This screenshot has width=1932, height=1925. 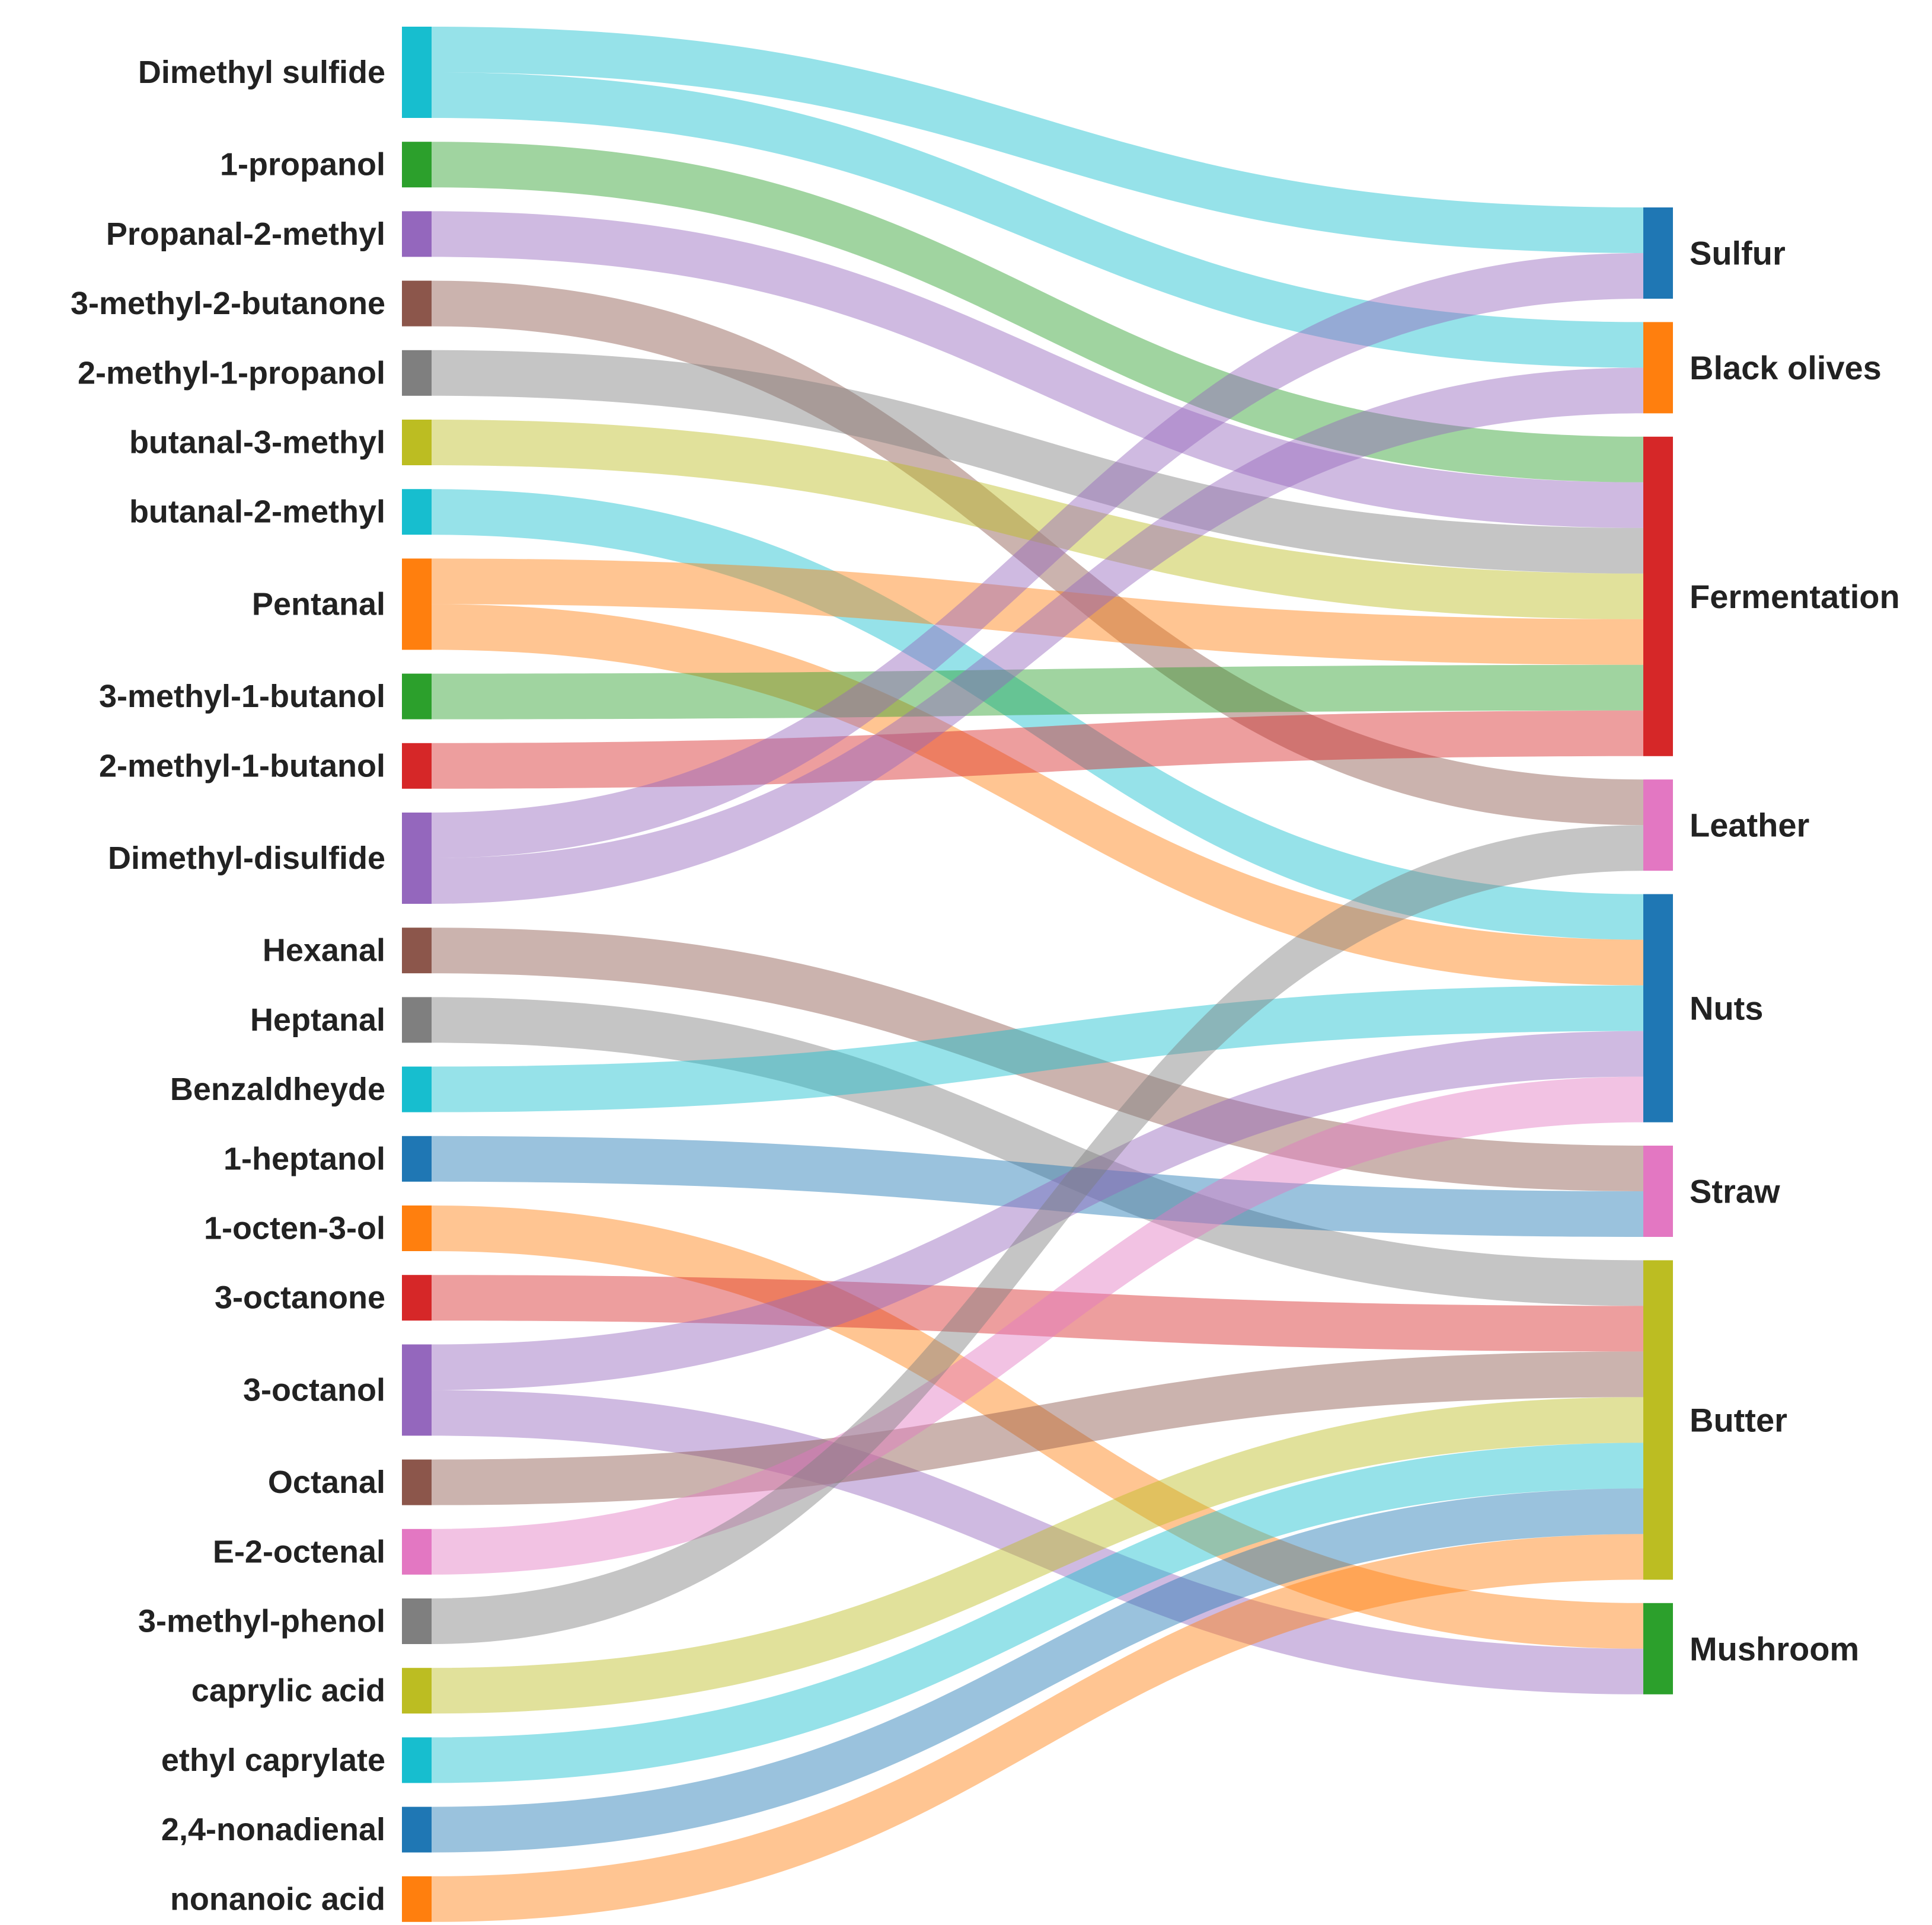 I want to click on target-node-straw, so click(x=1658, y=1191).